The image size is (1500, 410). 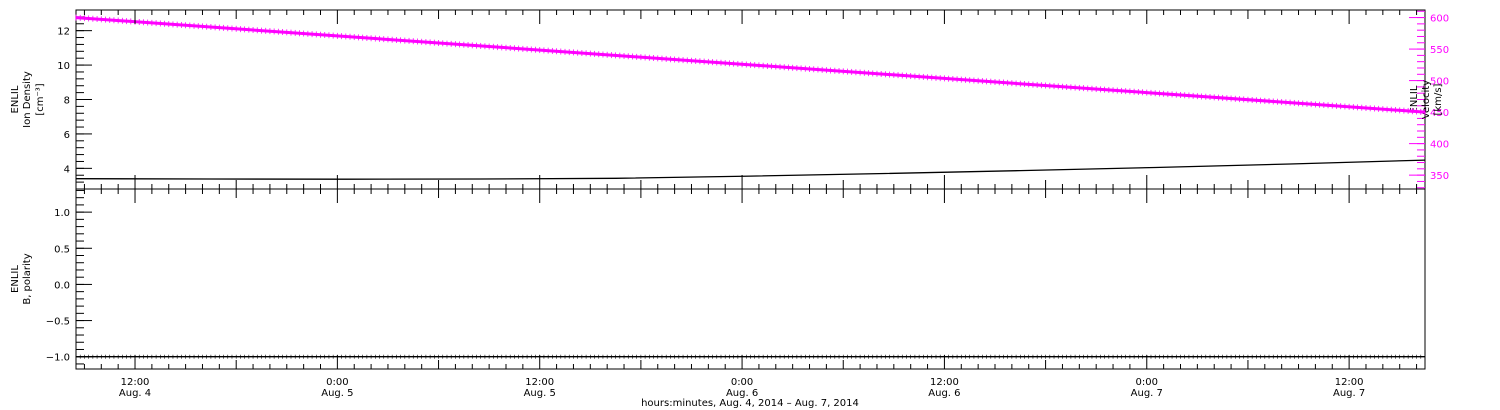 What do you see at coordinates (1439, 19) in the screenshot?
I see `y2-tick-label: 600` at bounding box center [1439, 19].